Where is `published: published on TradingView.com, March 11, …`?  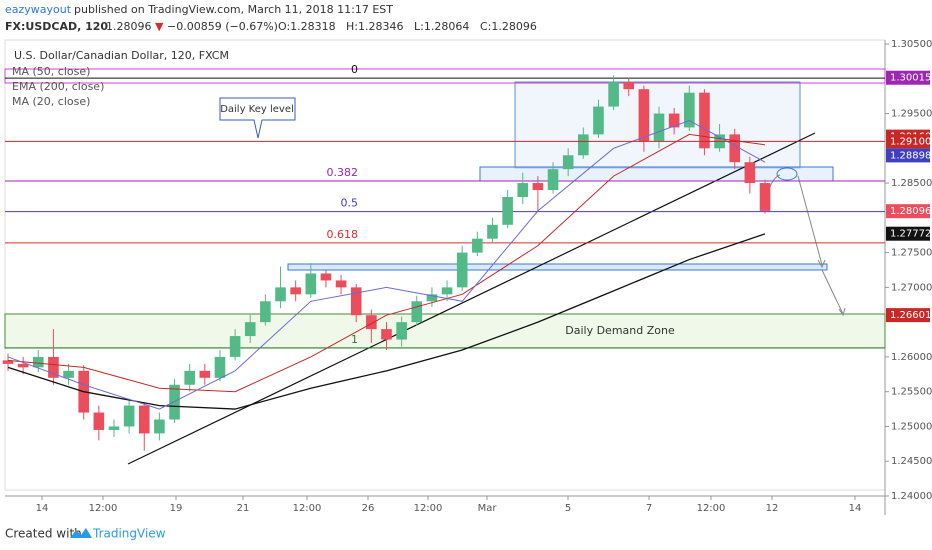
published: published on TradingView.com, March 11, … is located at coordinates (233, 9).